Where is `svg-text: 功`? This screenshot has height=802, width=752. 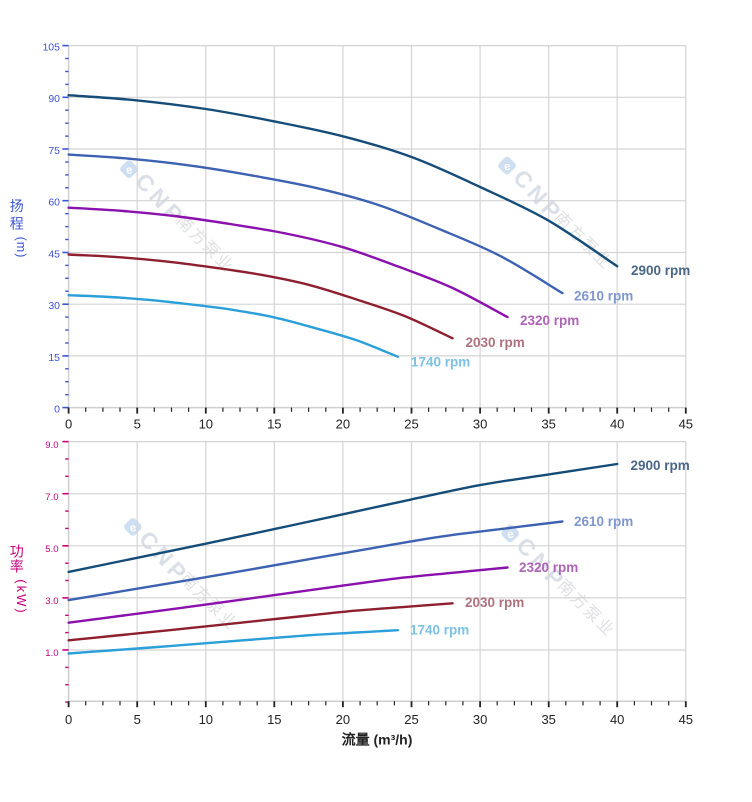 svg-text: 功 is located at coordinates (17, 552).